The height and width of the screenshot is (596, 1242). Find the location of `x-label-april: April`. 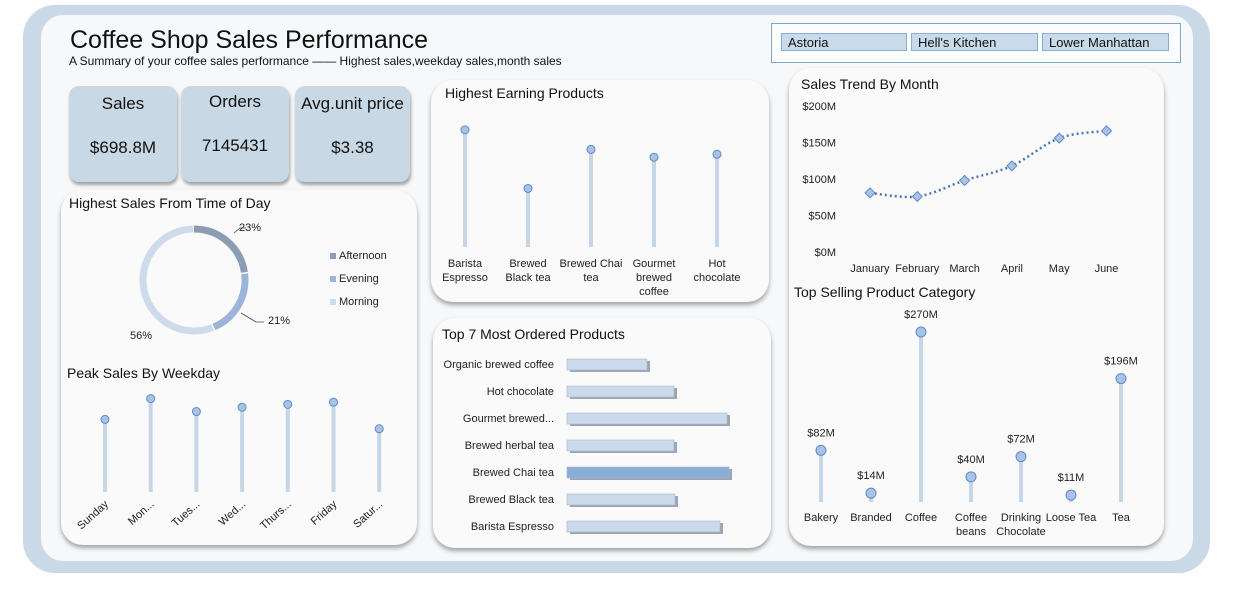

x-label-april: April is located at coordinates (1012, 269).